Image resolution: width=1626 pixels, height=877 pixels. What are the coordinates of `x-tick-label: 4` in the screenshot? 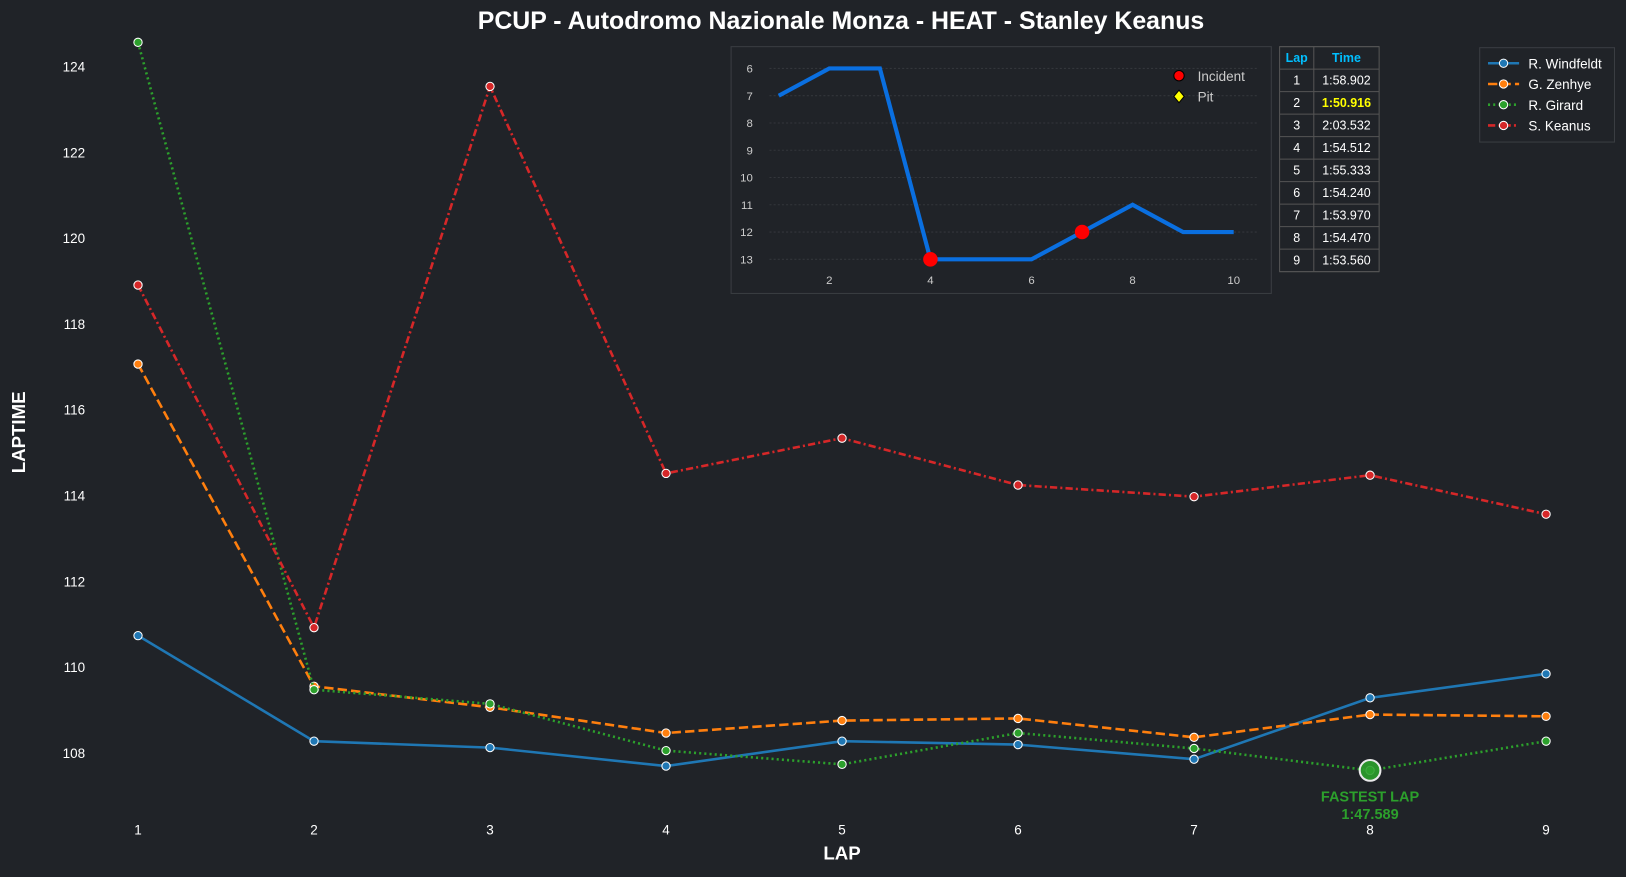 It's located at (666, 830).